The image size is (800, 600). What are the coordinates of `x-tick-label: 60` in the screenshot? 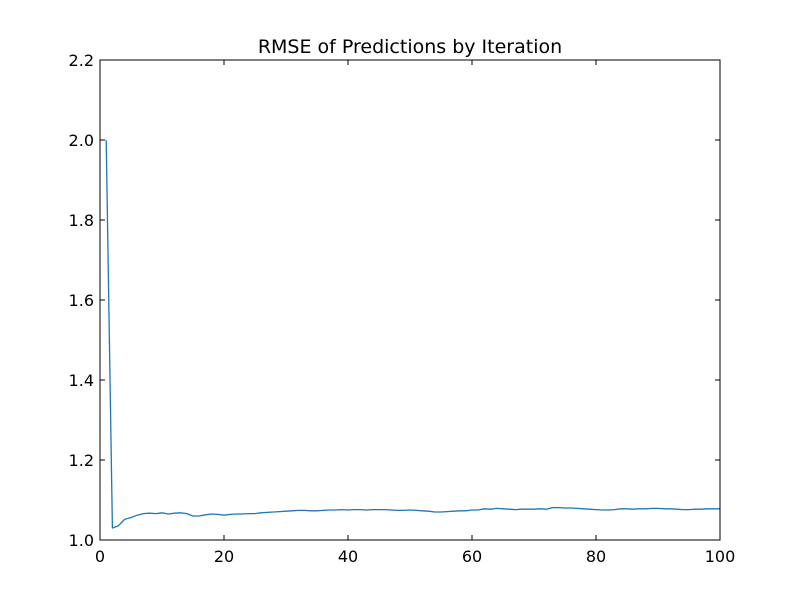 It's located at (472, 556).